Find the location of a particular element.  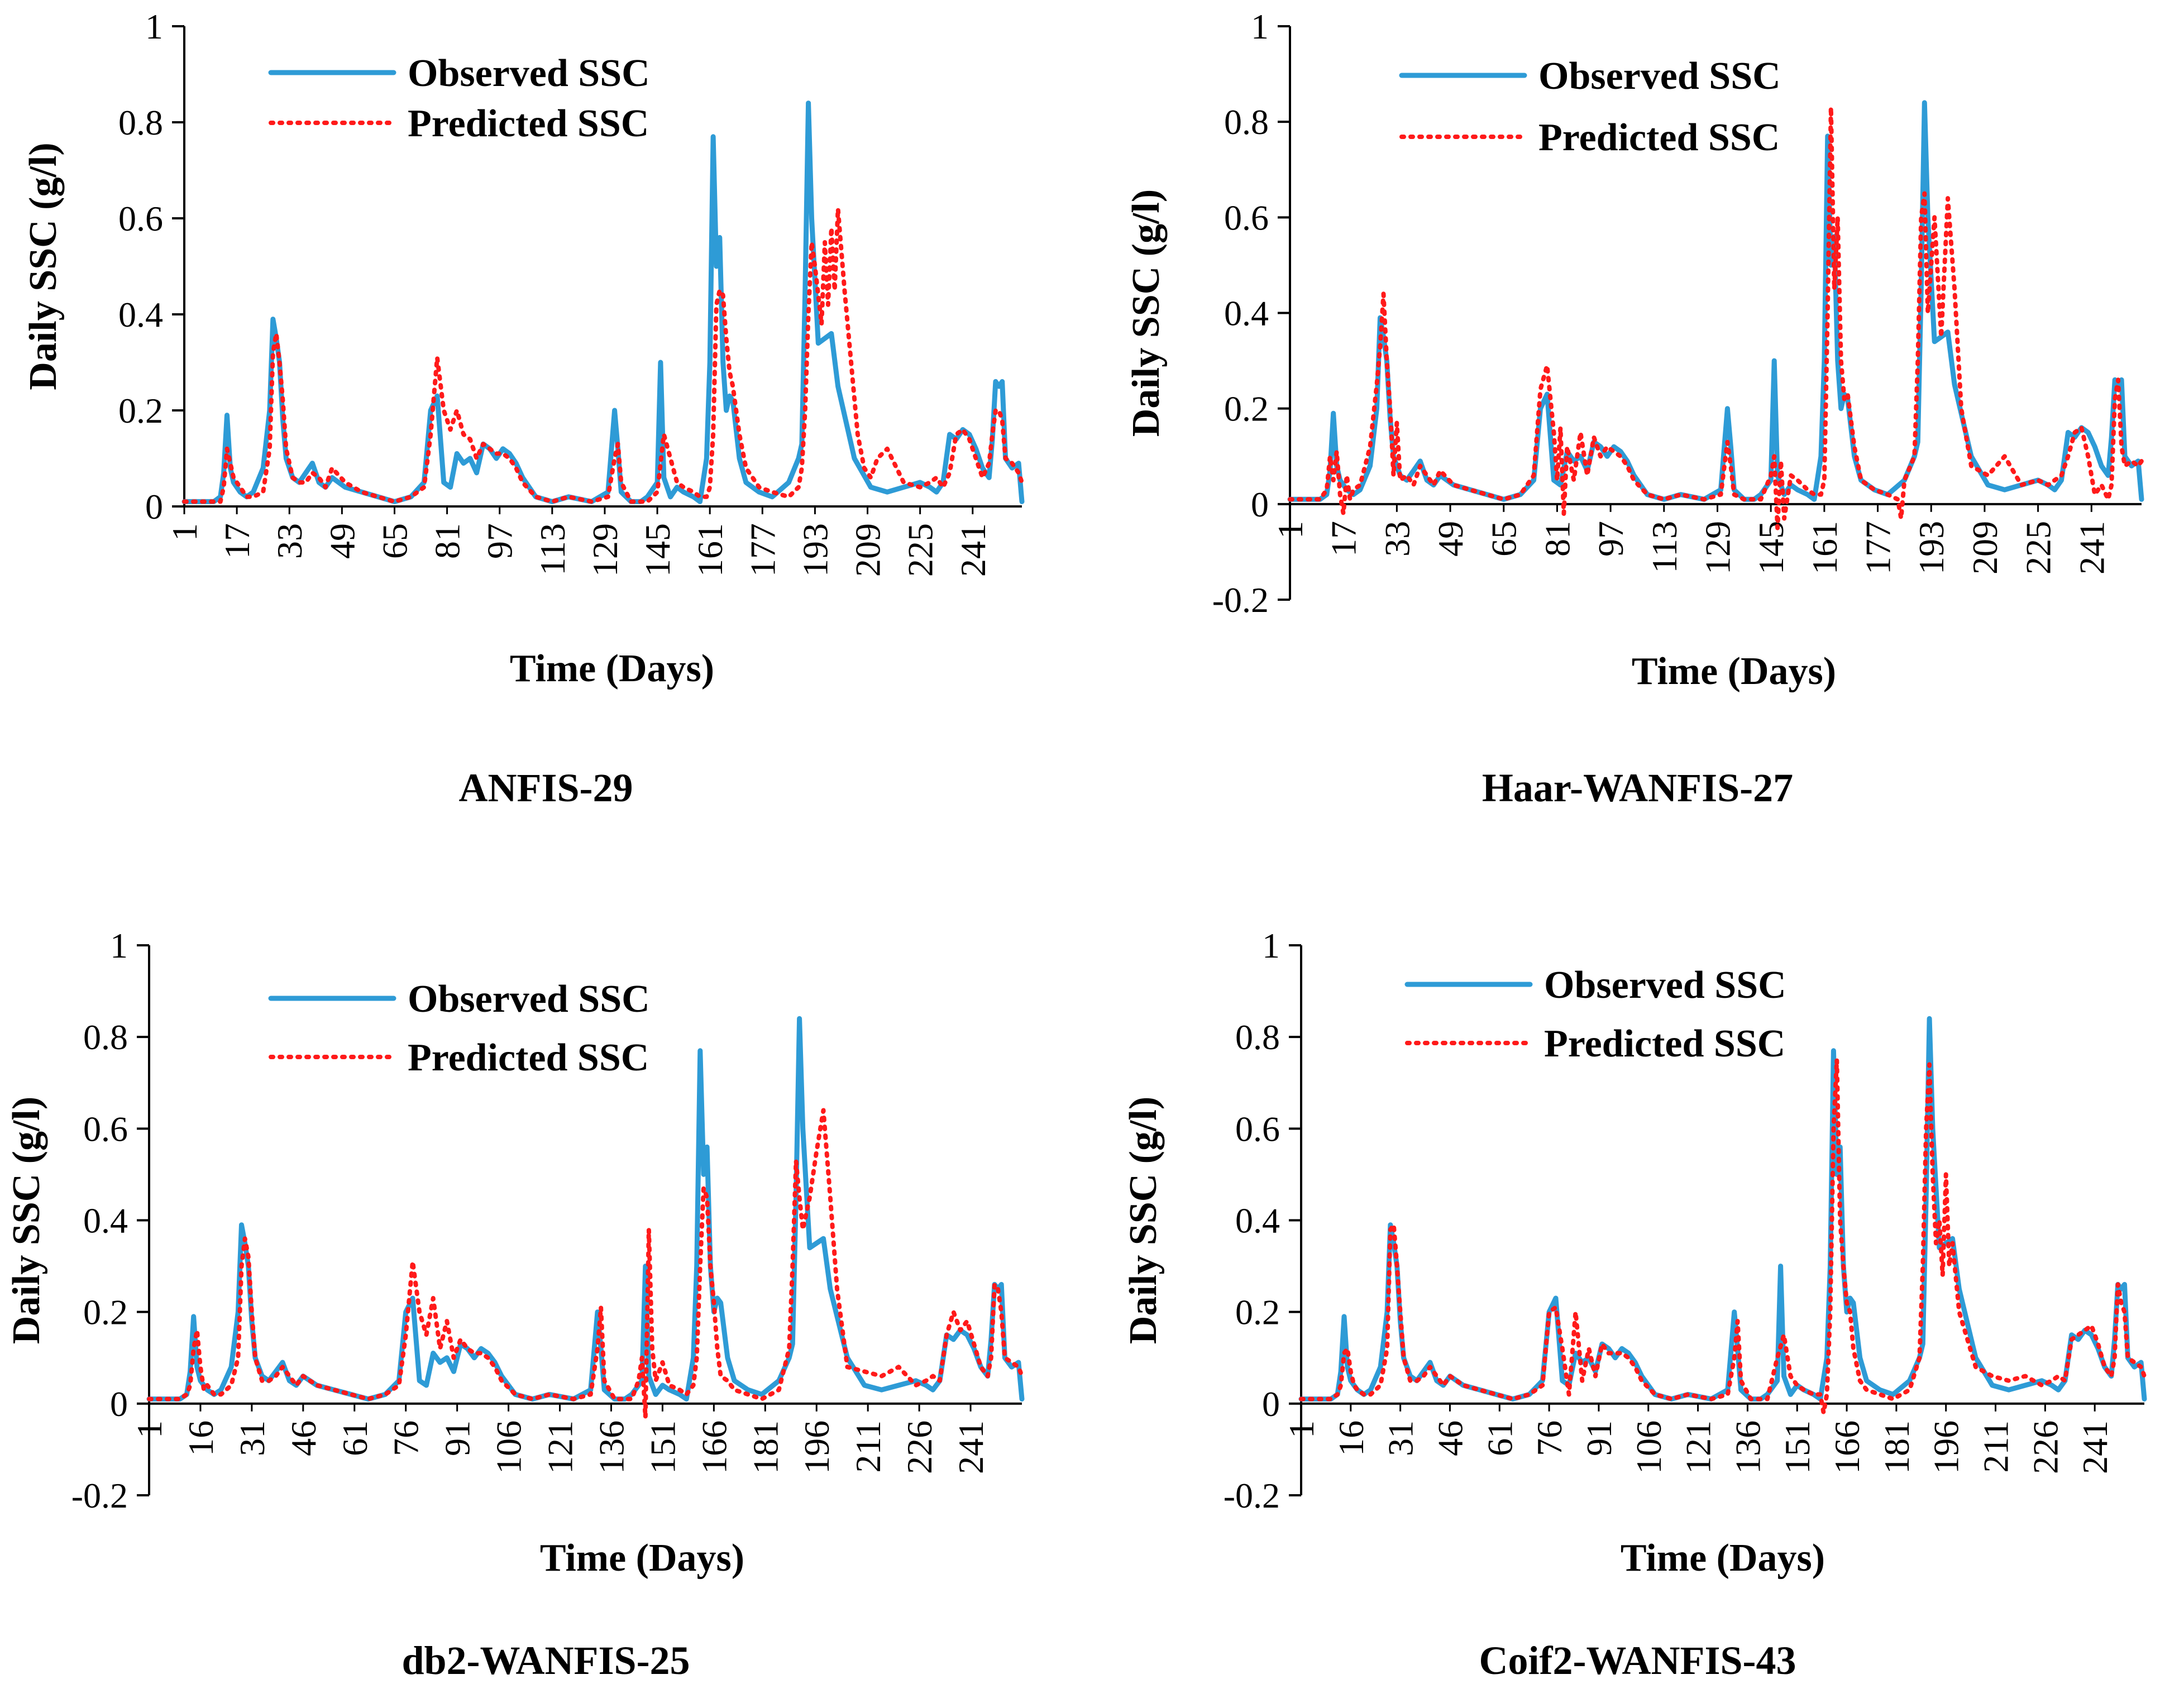

chart-caption: db2-WANFIS-25 is located at coordinates (546, 1660).